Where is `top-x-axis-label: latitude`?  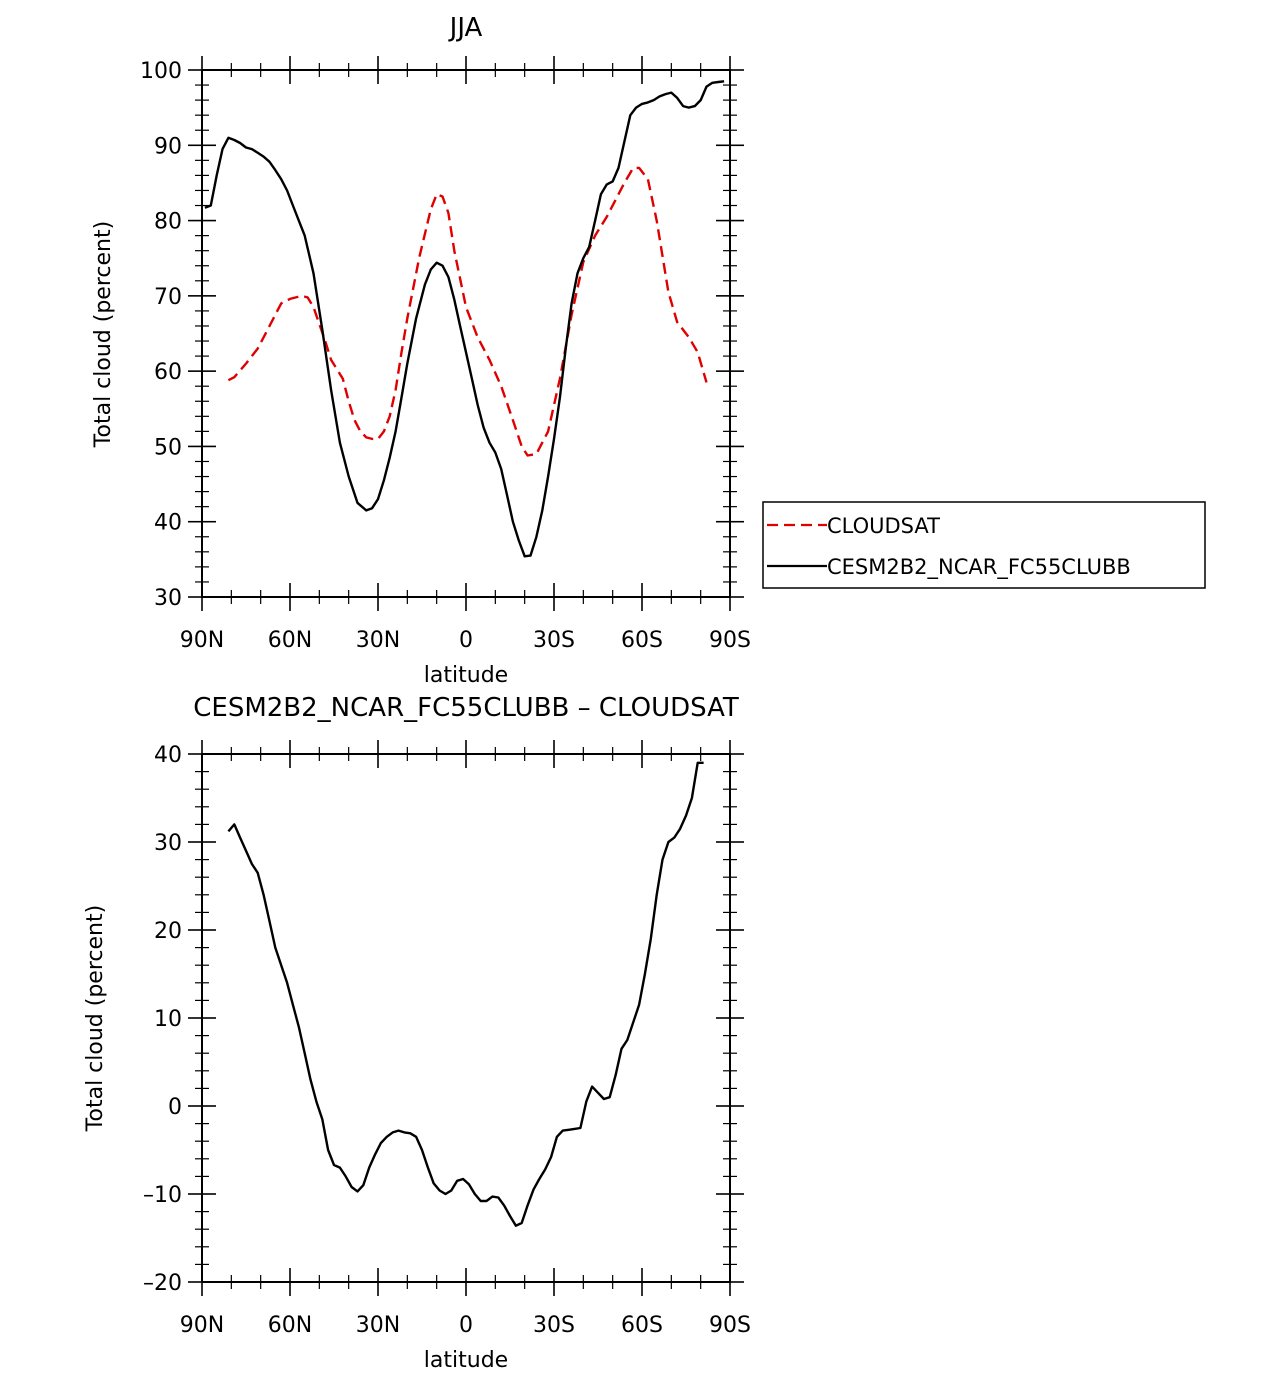
top-x-axis-label: latitude is located at coordinates (466, 675).